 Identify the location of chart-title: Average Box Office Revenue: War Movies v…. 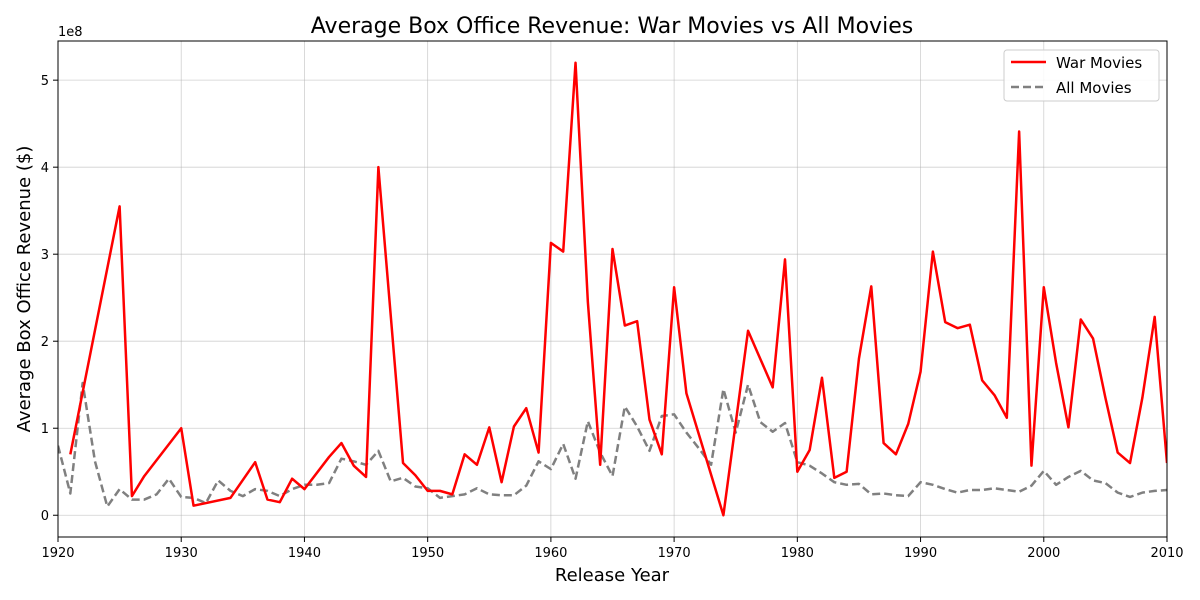
(612, 26).